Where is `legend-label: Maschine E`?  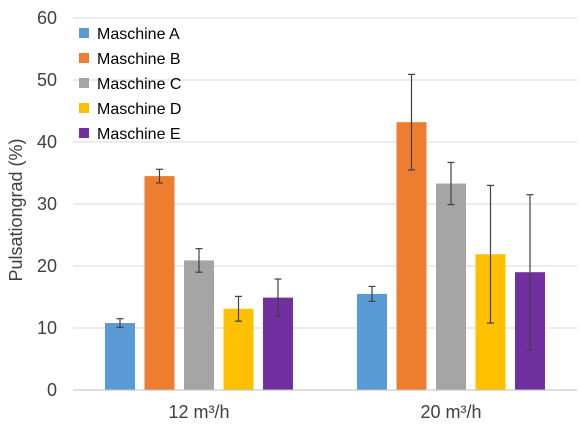 legend-label: Maschine E is located at coordinates (139, 134).